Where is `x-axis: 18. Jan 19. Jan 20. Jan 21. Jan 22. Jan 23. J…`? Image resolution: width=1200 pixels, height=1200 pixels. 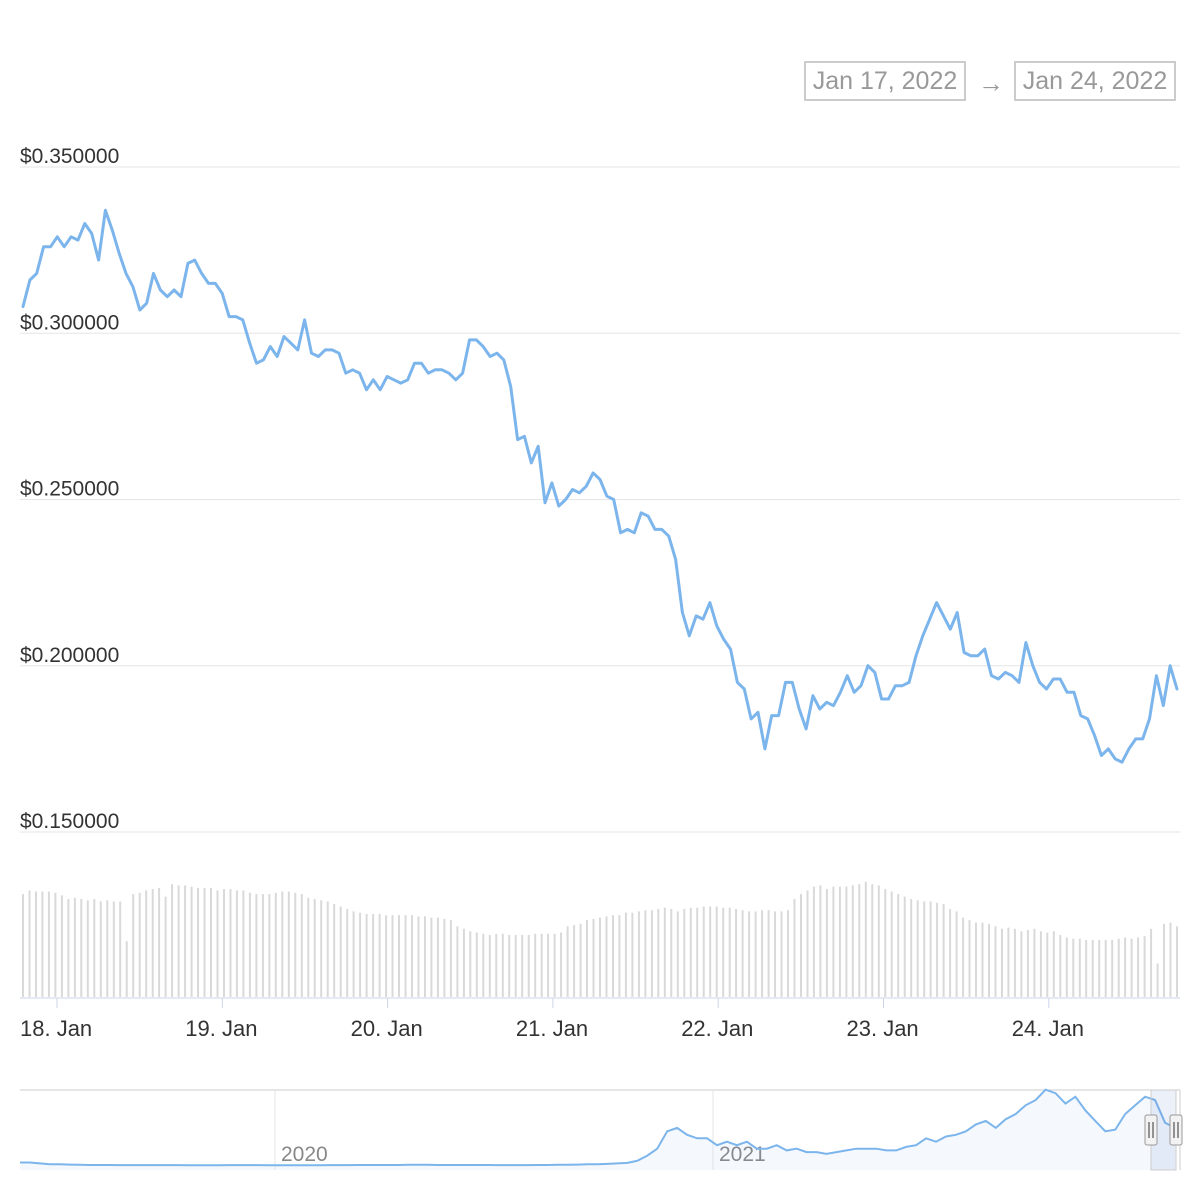
x-axis: 18. Jan 19. Jan 20. Jan 21. Jan 22. Jan 23. J… is located at coordinates (600, 1019).